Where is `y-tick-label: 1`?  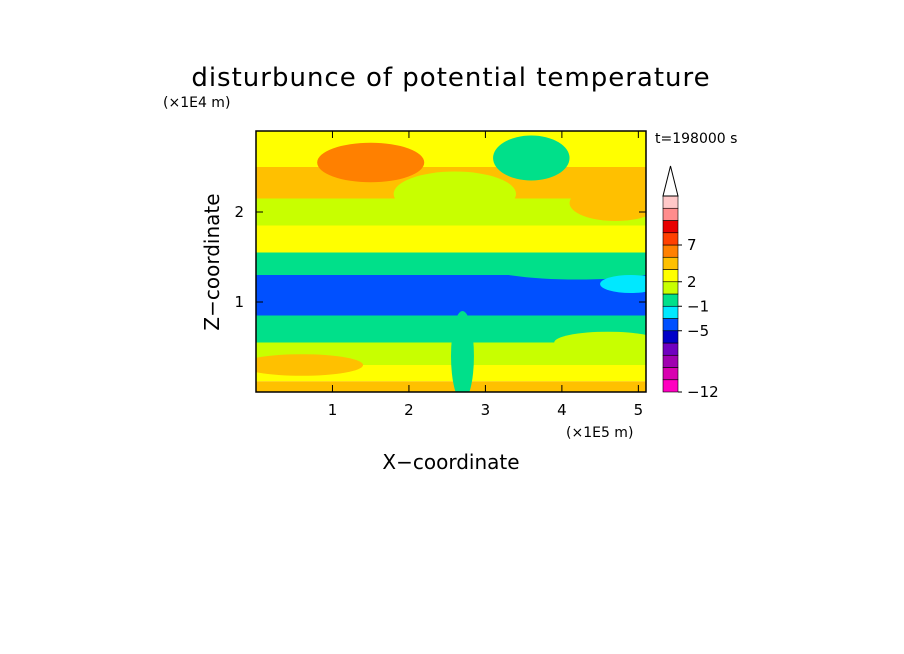
y-tick-label: 1 is located at coordinates (239, 302).